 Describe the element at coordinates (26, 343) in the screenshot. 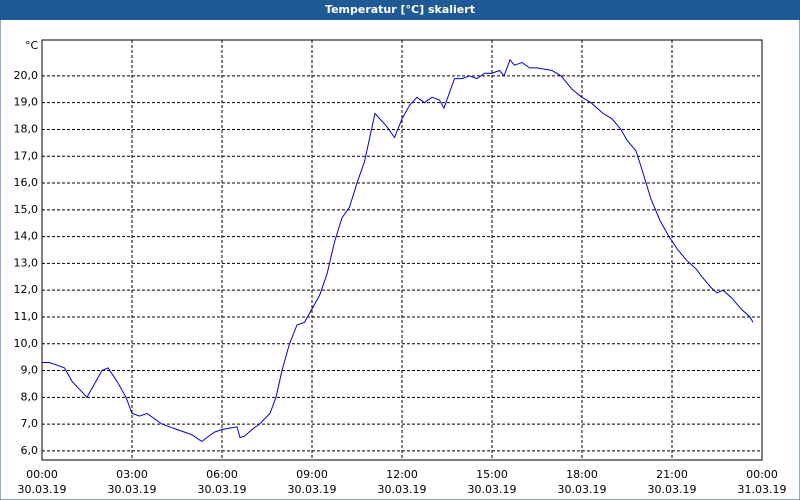

I see `y-tick-label: 10,0` at that location.